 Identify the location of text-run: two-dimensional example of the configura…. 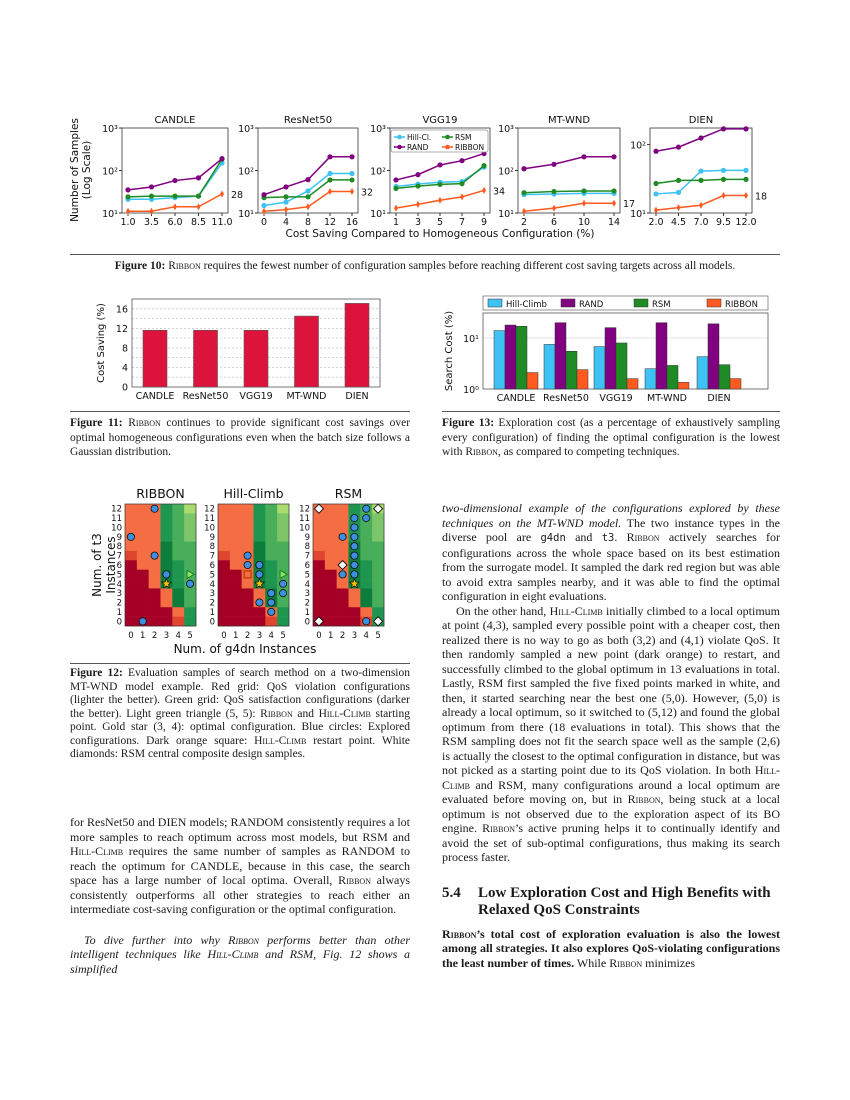
(611, 515).